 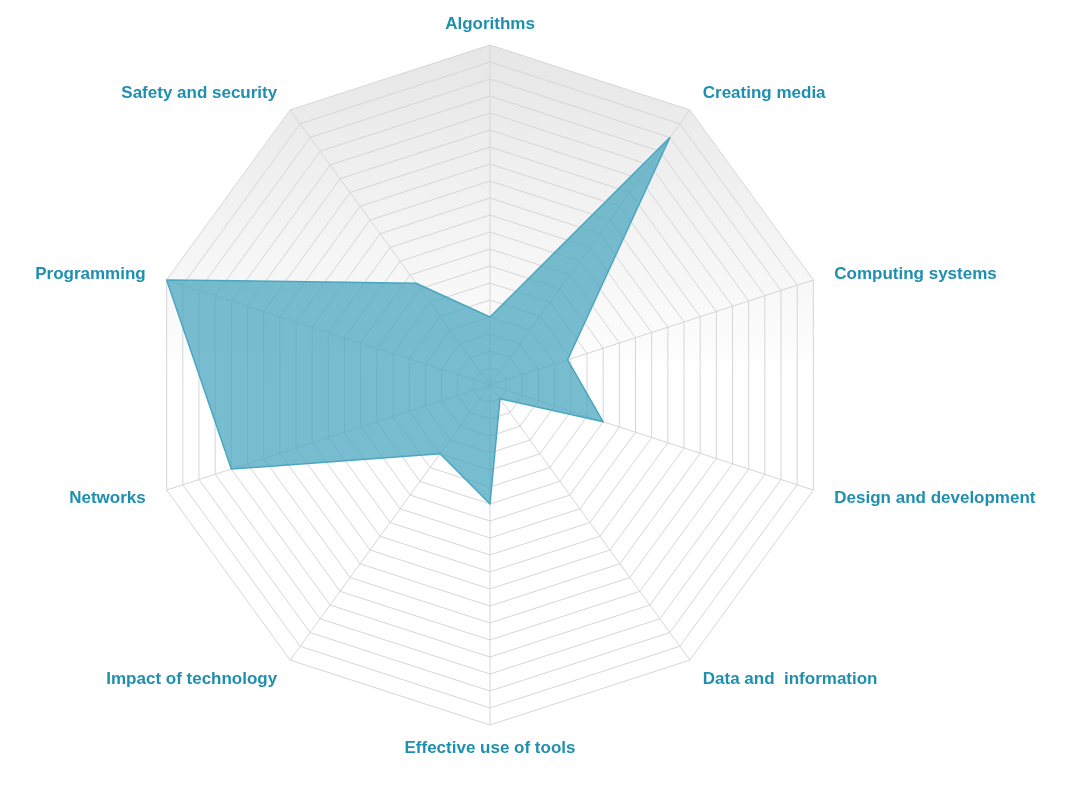 What do you see at coordinates (935, 497) in the screenshot?
I see `spoke-label: Design and development` at bounding box center [935, 497].